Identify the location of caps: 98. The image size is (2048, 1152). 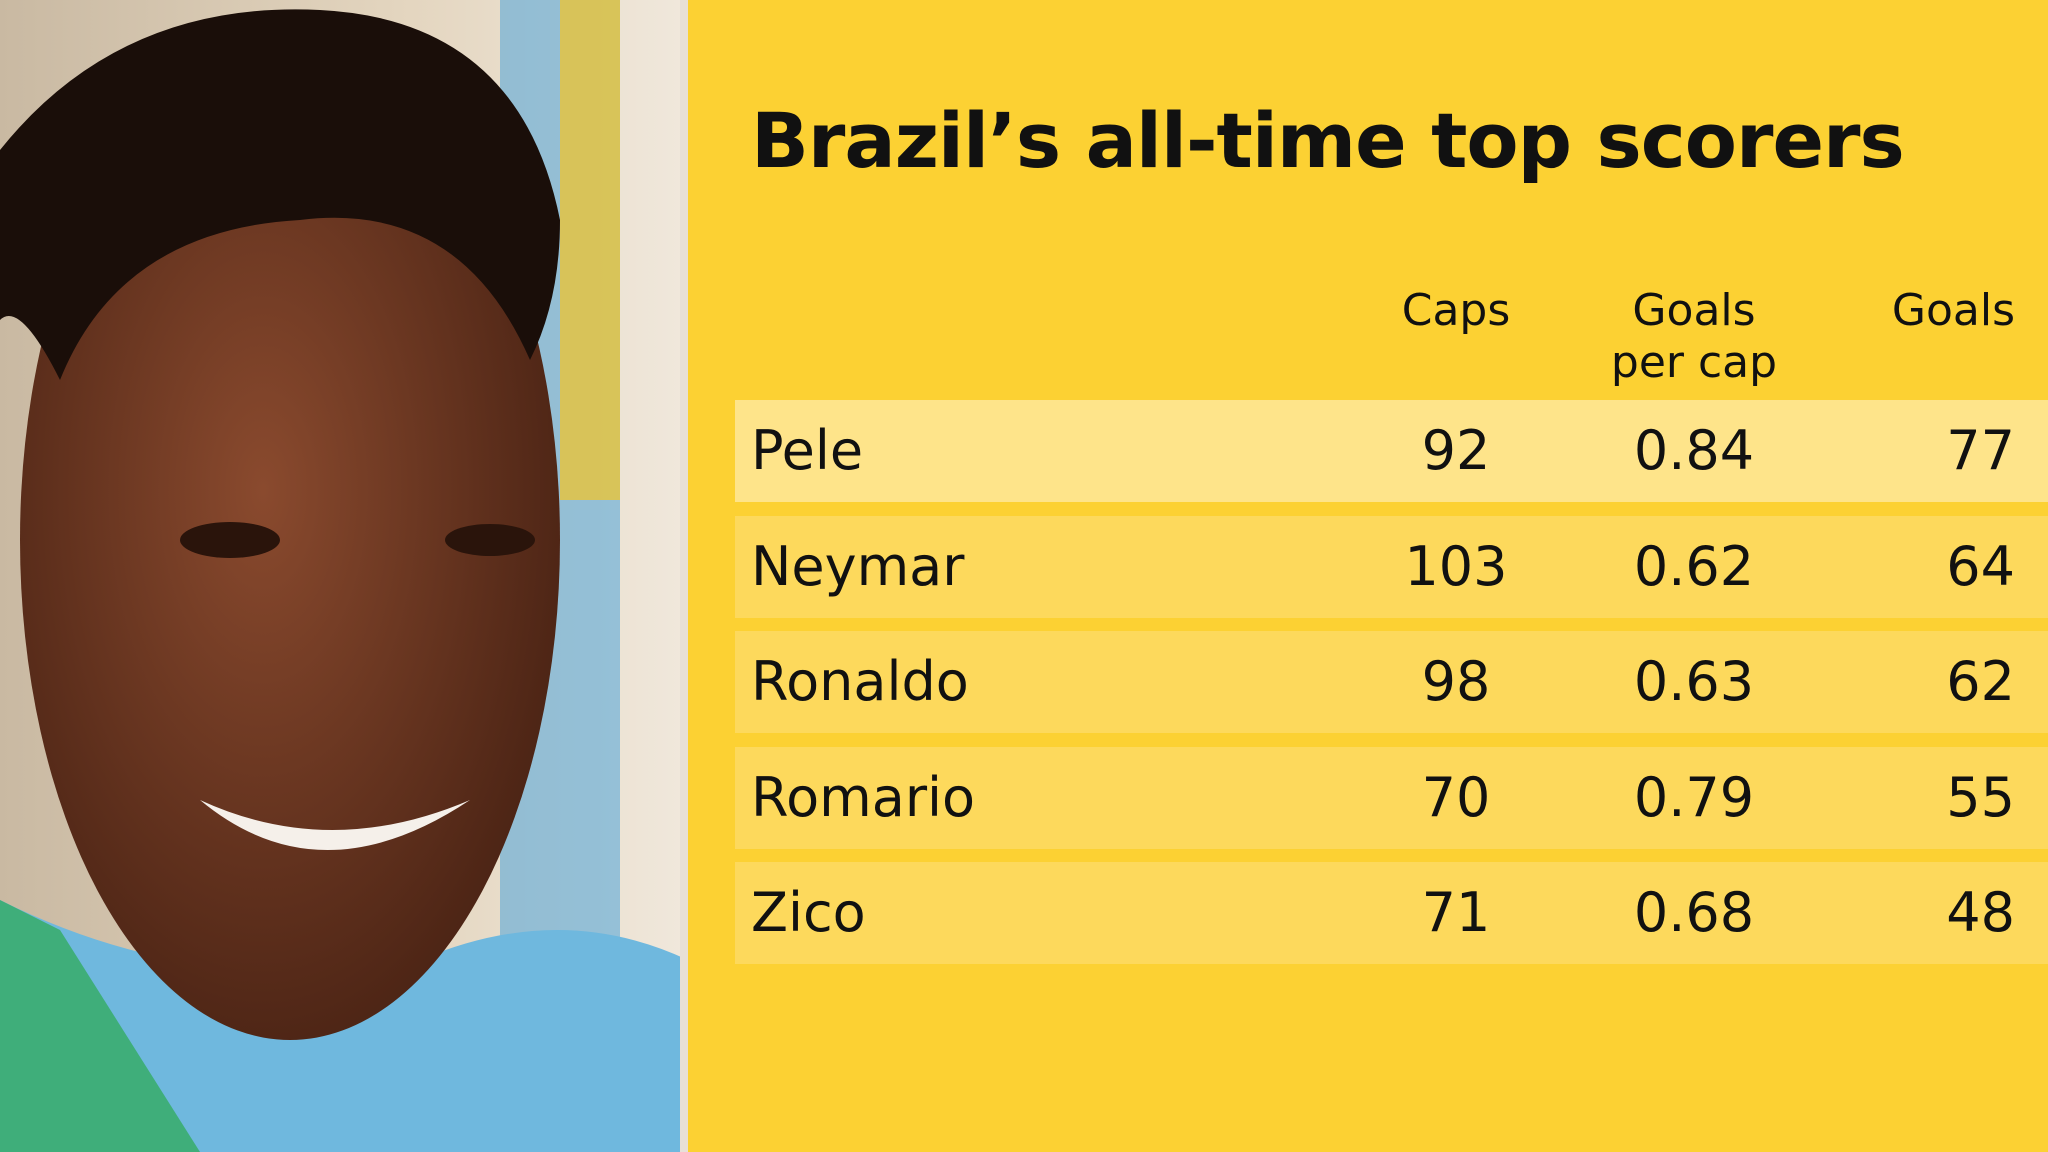
(1456, 682).